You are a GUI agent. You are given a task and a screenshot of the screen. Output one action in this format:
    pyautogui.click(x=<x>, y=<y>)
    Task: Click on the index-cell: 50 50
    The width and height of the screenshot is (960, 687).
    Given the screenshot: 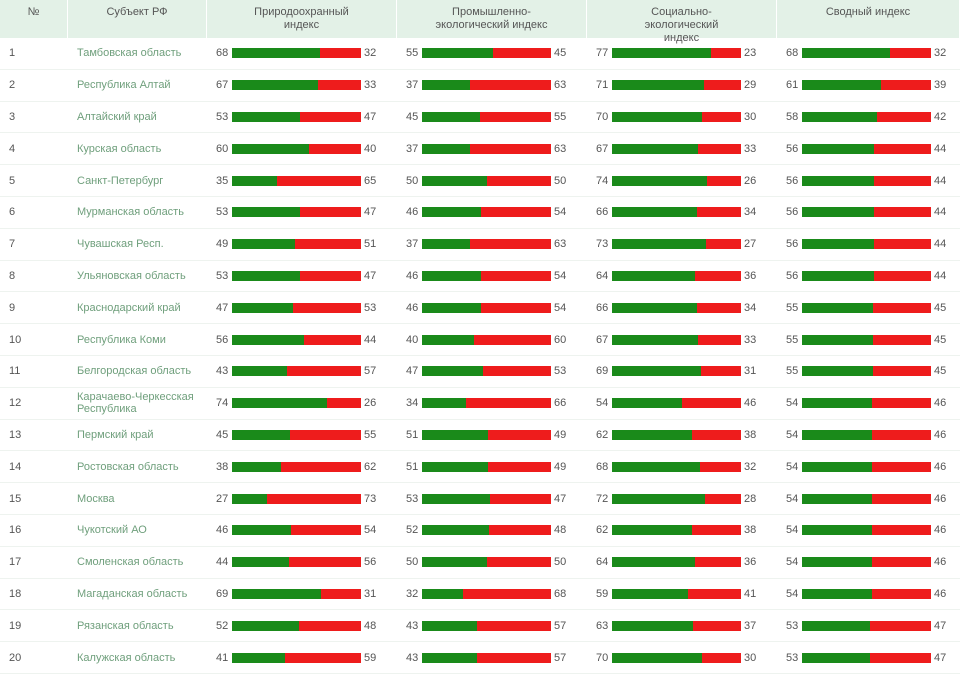 What is the action you would take?
    pyautogui.click(x=492, y=562)
    